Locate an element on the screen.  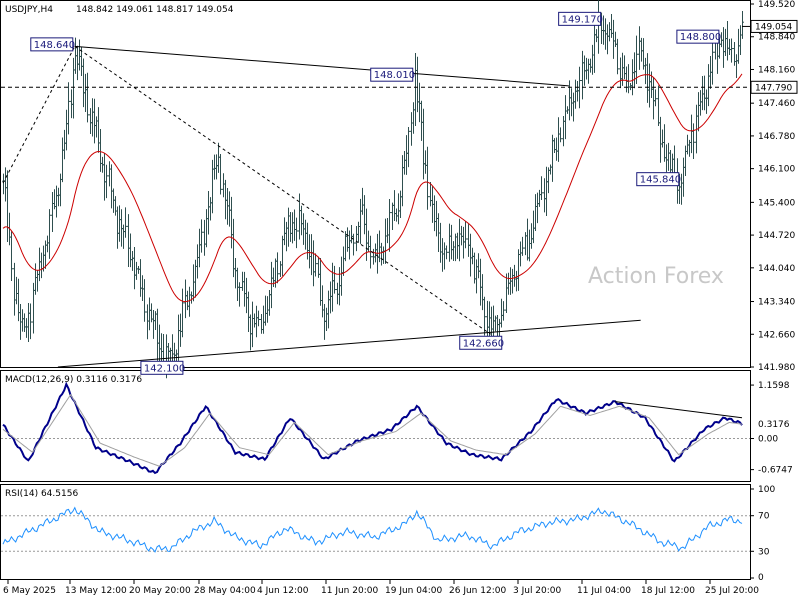
price-axis-label: 146.100 is located at coordinates (776, 170).